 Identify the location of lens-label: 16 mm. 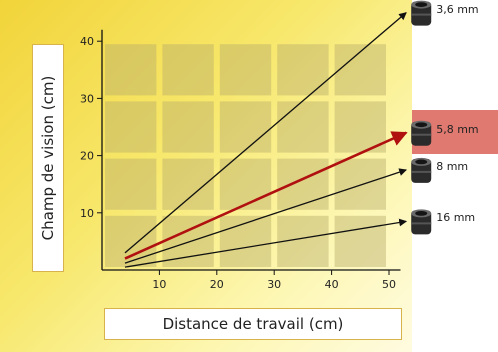
(456, 218).